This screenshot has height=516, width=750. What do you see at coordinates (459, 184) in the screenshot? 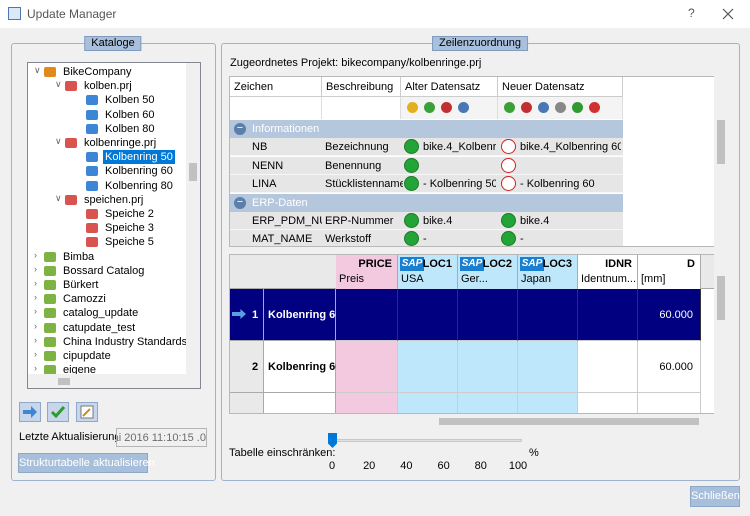
I see `value-cell: - Kolbenring 50` at bounding box center [459, 184].